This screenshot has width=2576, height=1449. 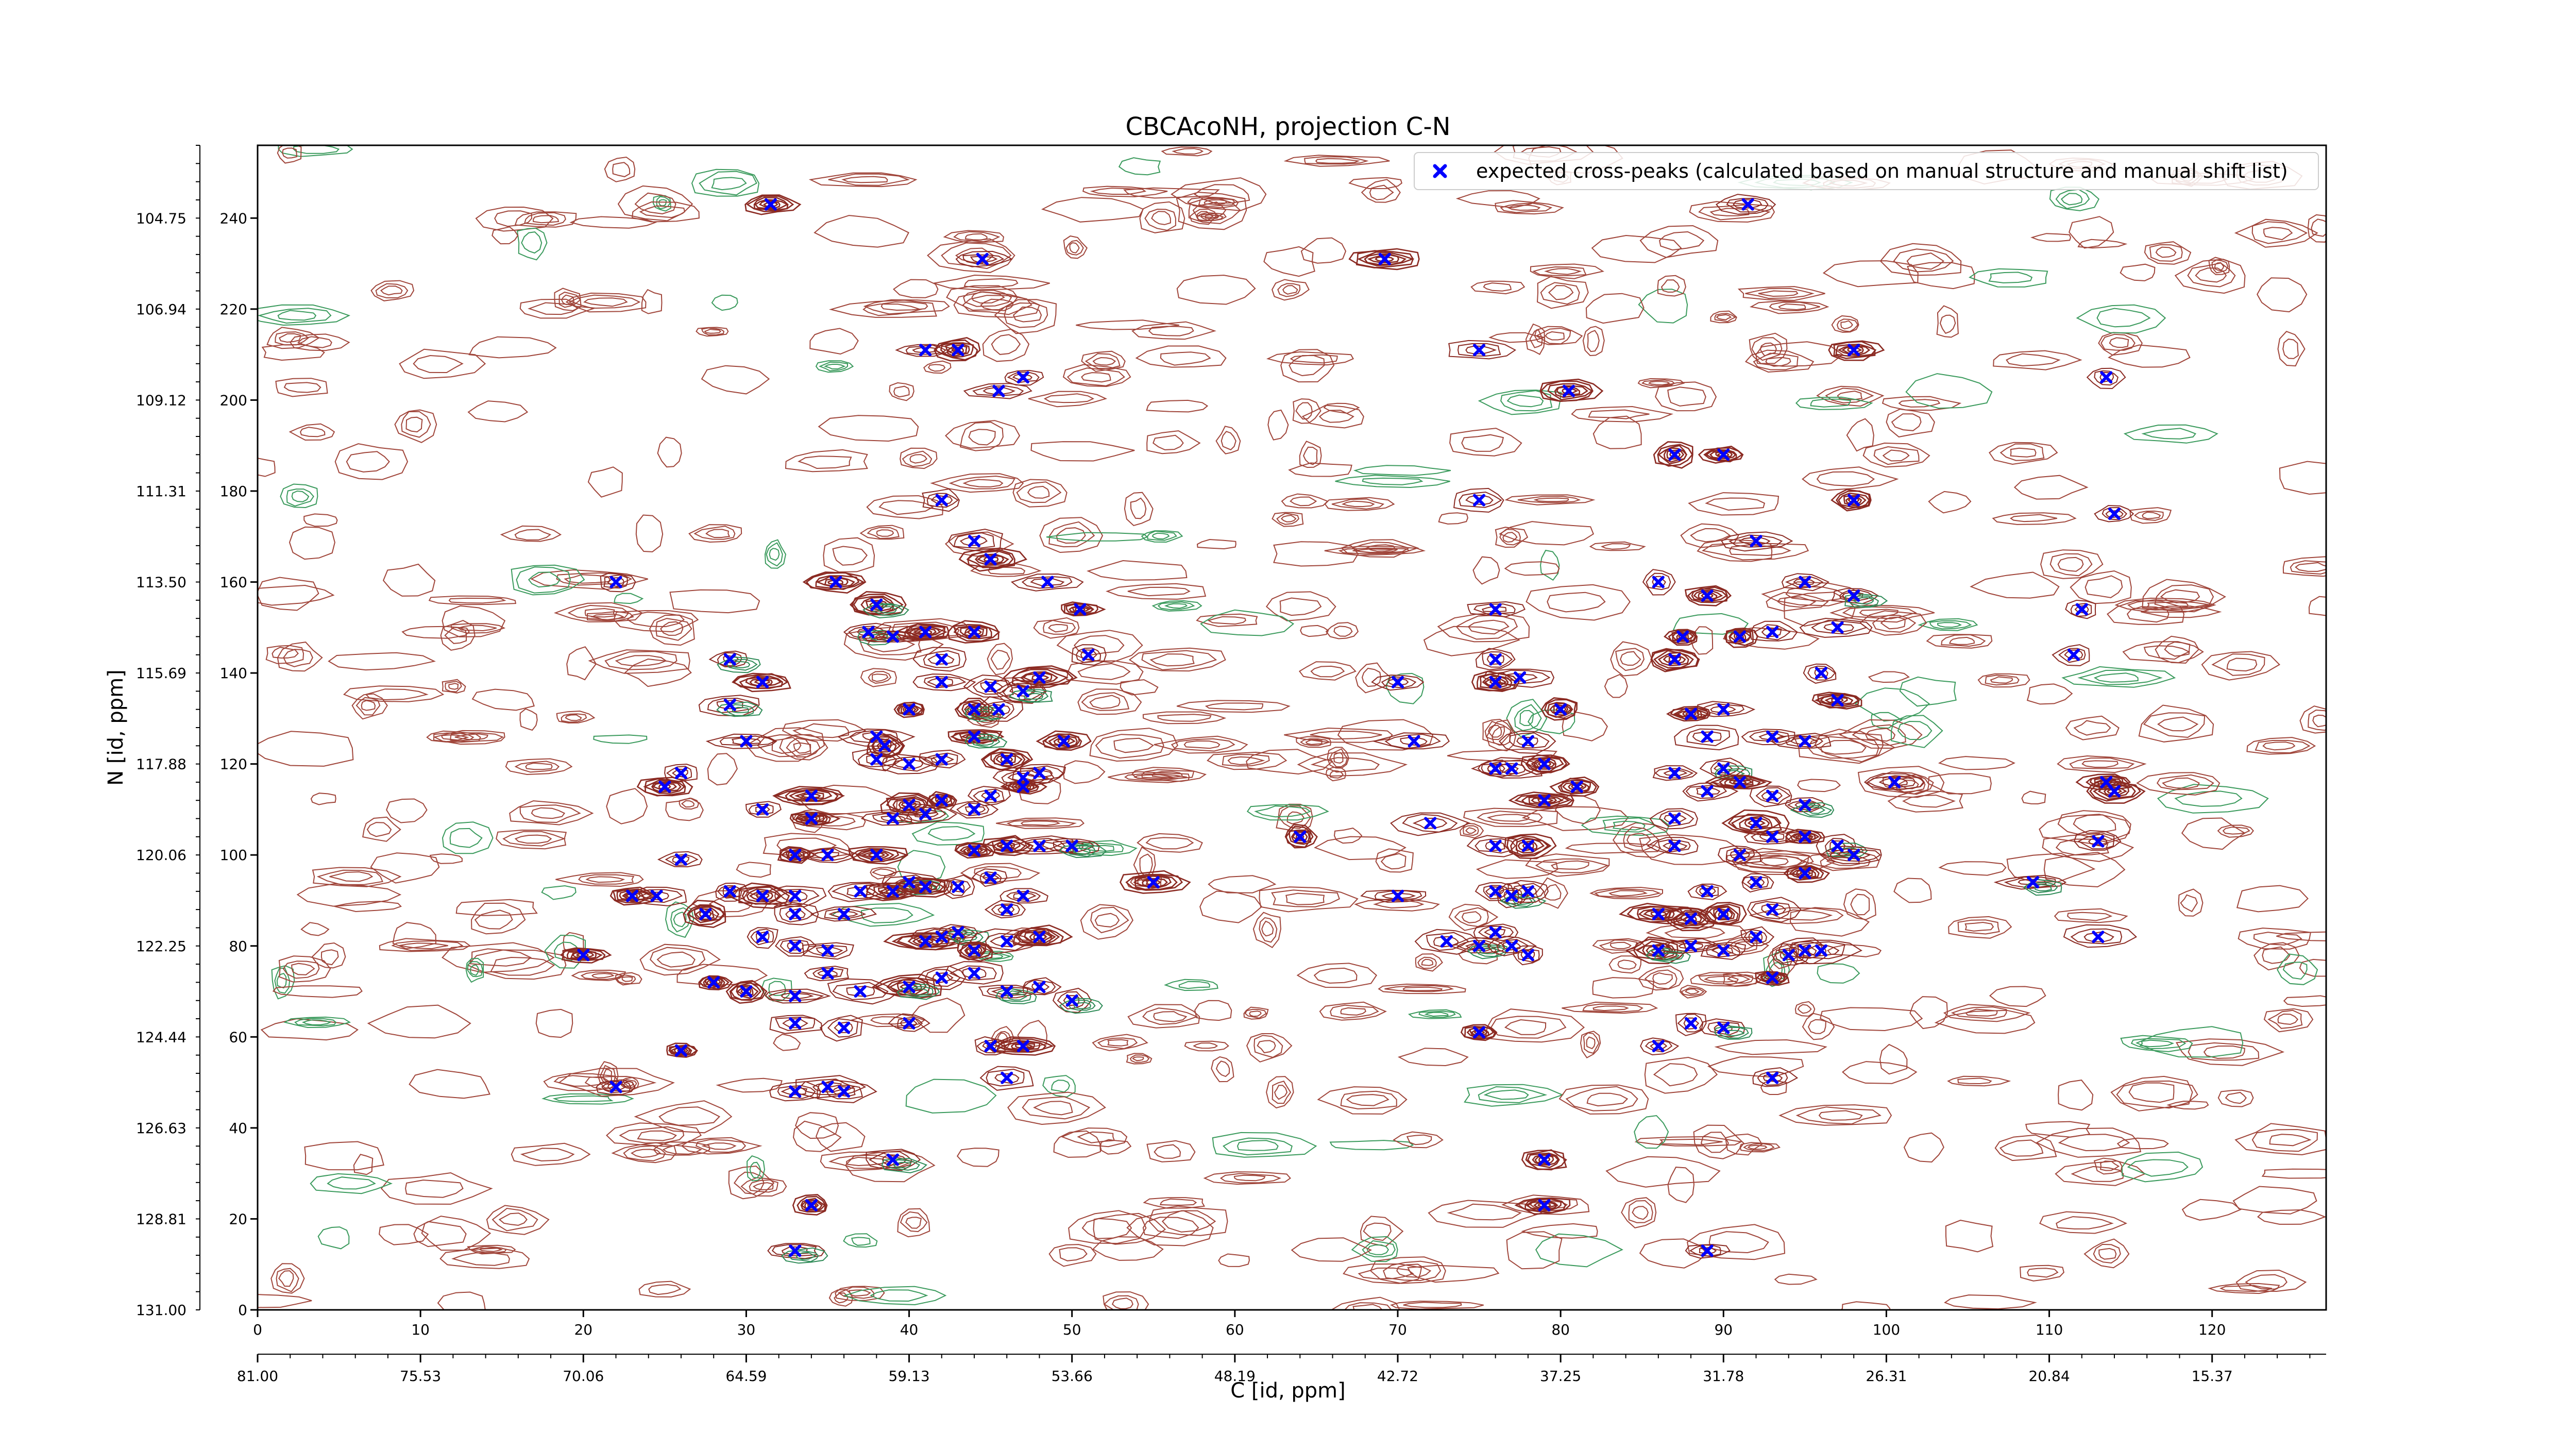 What do you see at coordinates (1560, 1376) in the screenshot?
I see `x-ppm-tick-label: 37.25` at bounding box center [1560, 1376].